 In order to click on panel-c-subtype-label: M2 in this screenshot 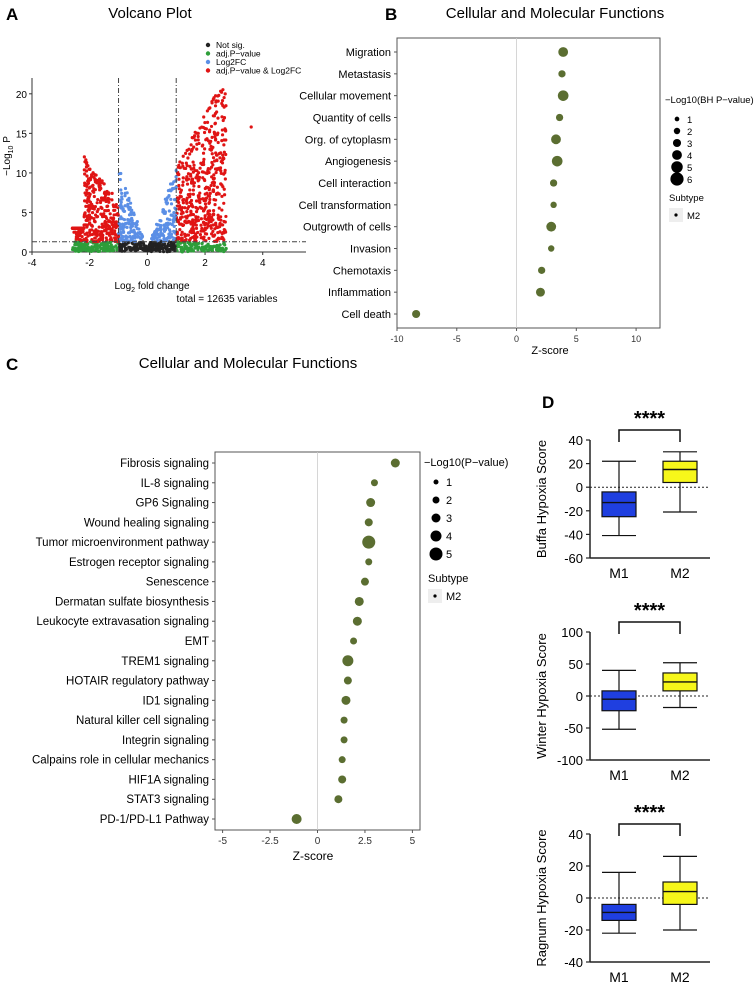, I will do `click(453, 597)`.